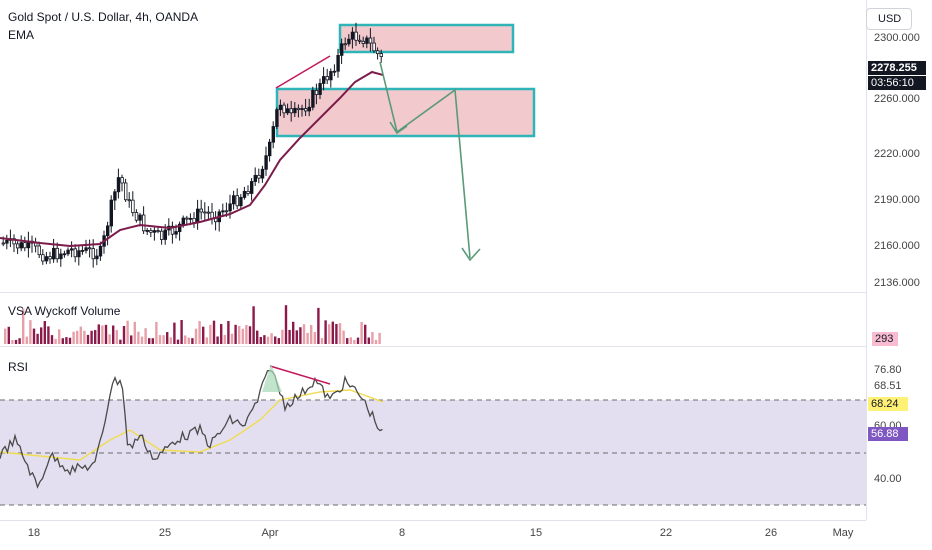  I want to click on volume-indicator-label: VSA Wyckoff Volume, so click(64, 311).